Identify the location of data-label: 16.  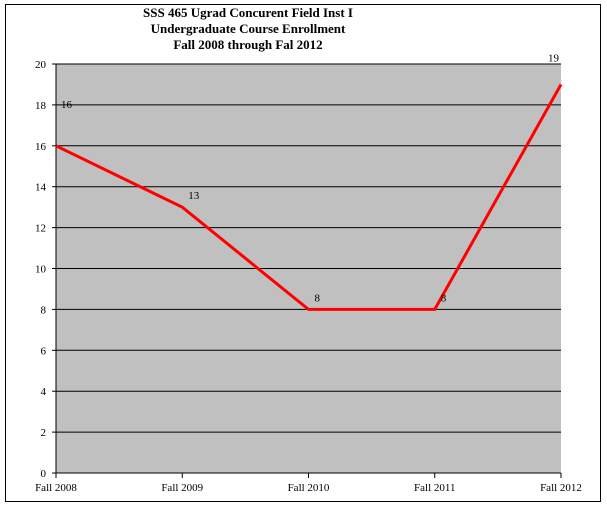
(67, 105).